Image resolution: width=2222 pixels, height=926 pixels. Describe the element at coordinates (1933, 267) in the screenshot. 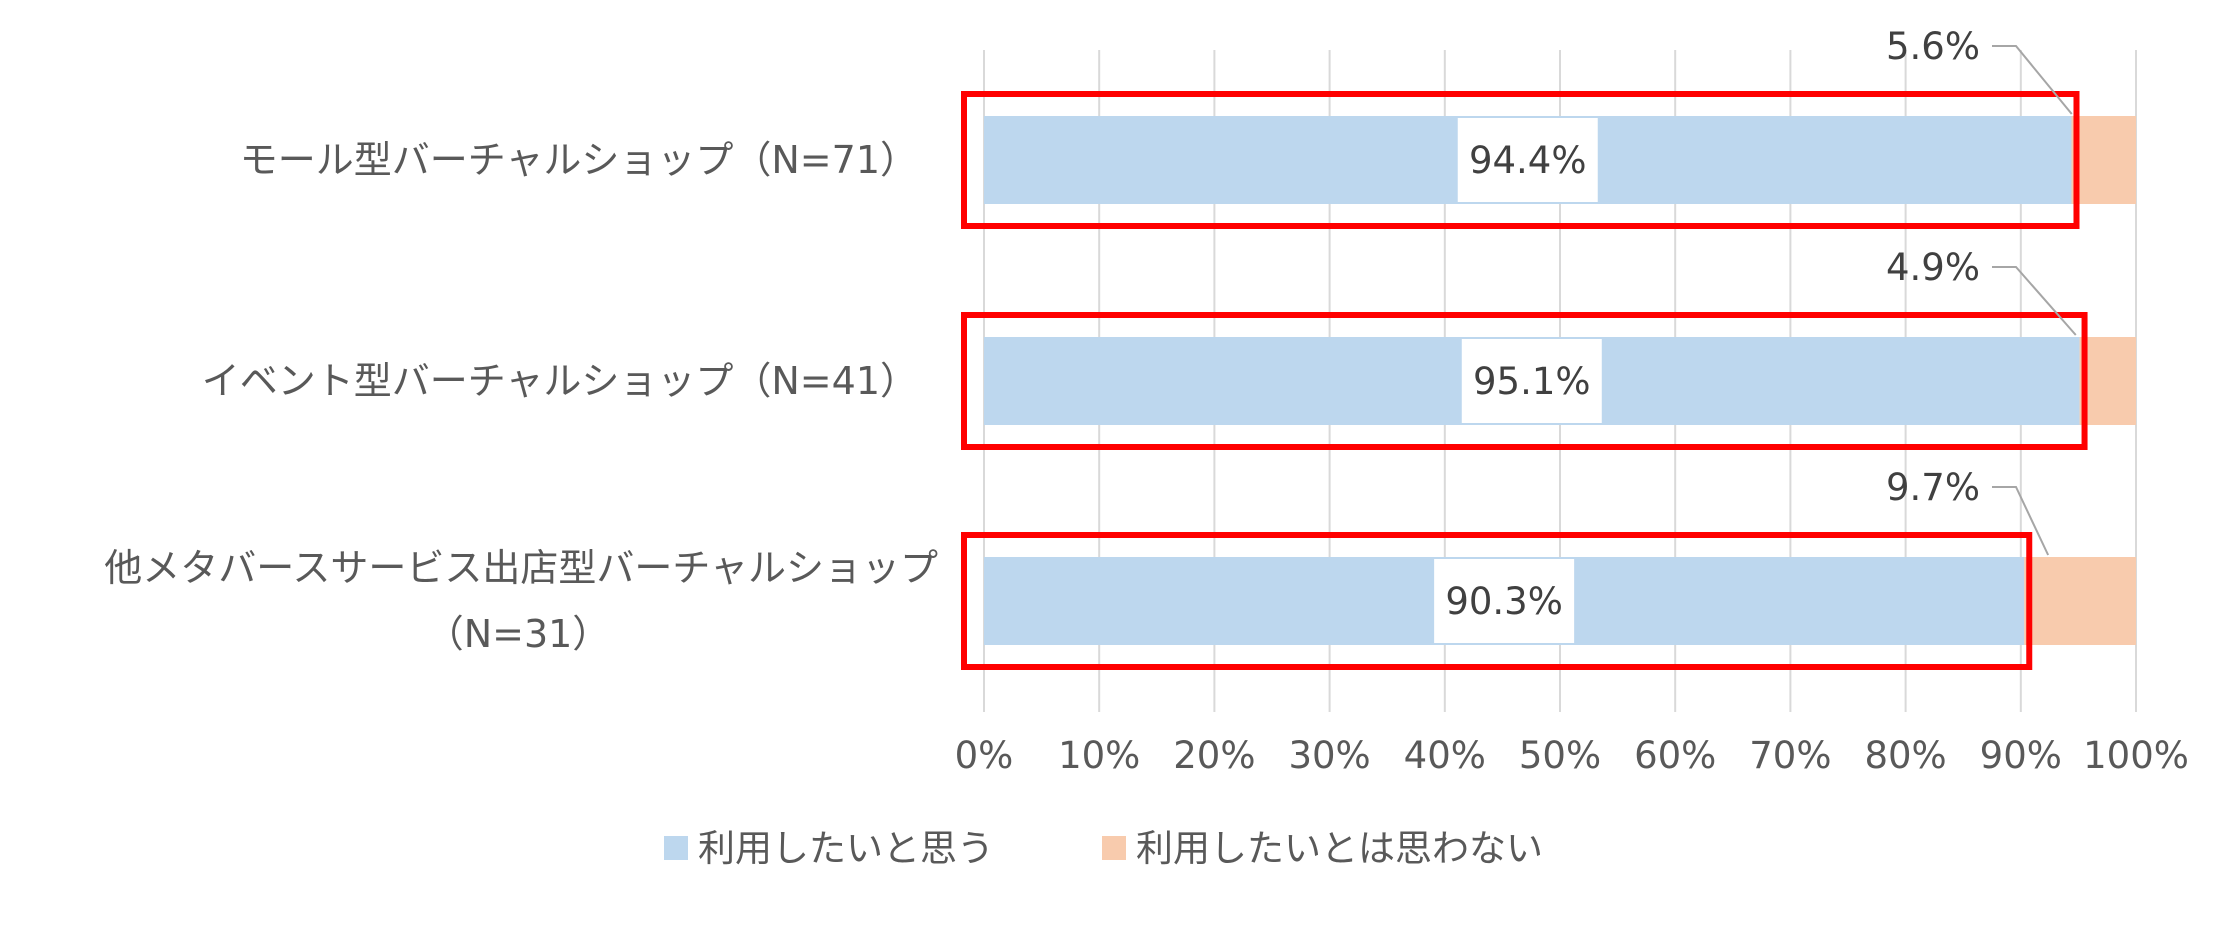

I see `data-label: 4.9%` at that location.